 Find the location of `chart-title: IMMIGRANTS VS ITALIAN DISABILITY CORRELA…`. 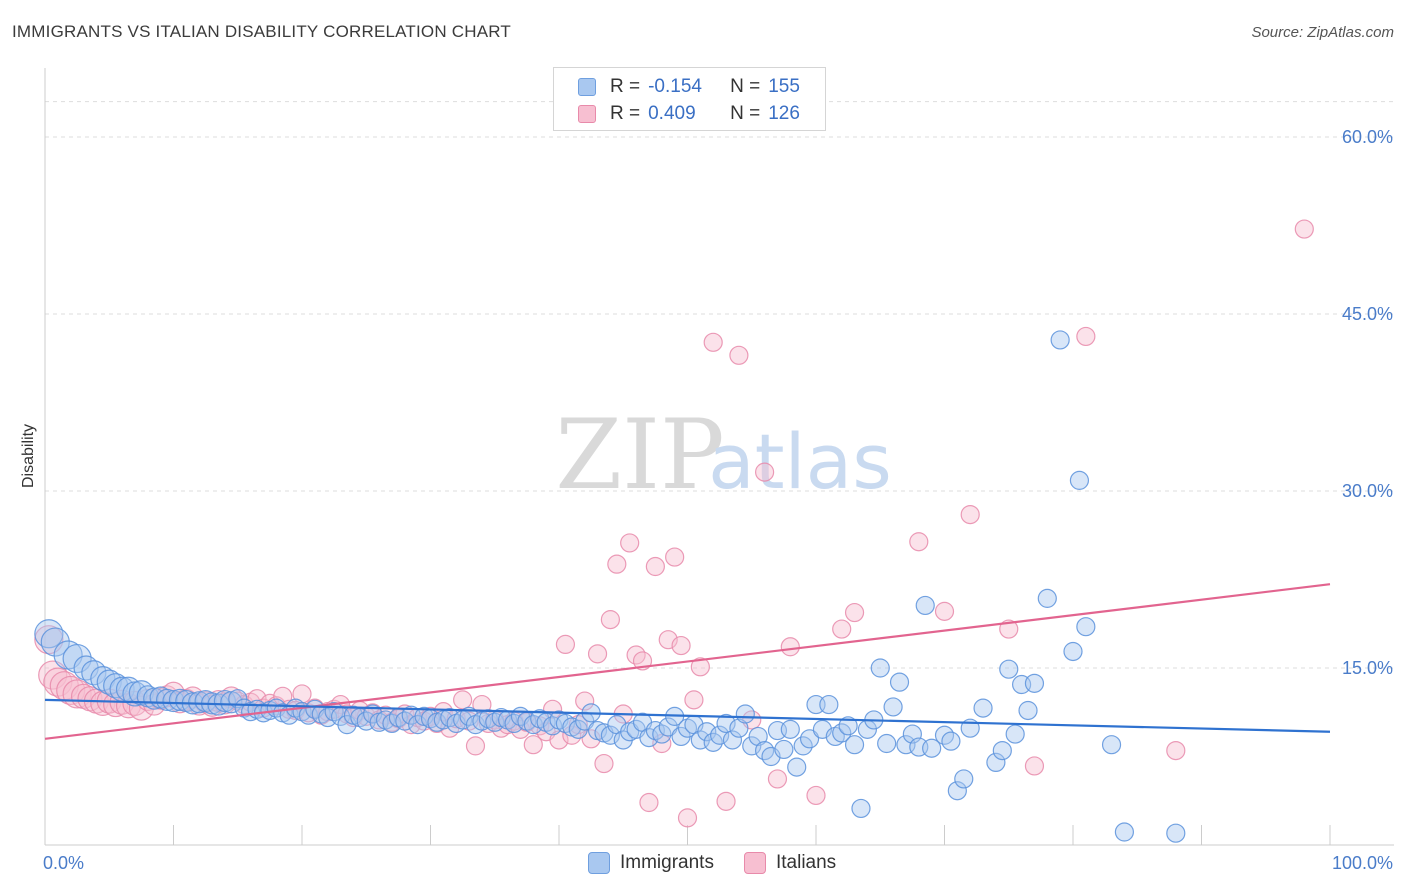

chart-title: IMMIGRANTS VS ITALIAN DISABILITY CORRELA… is located at coordinates (261, 31).